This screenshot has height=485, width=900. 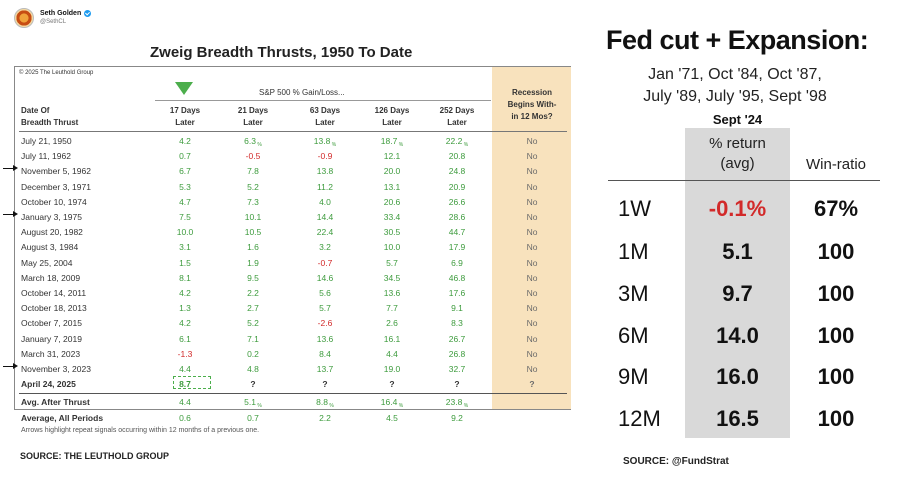 I want to click on period-label: 12M, so click(x=639, y=418).